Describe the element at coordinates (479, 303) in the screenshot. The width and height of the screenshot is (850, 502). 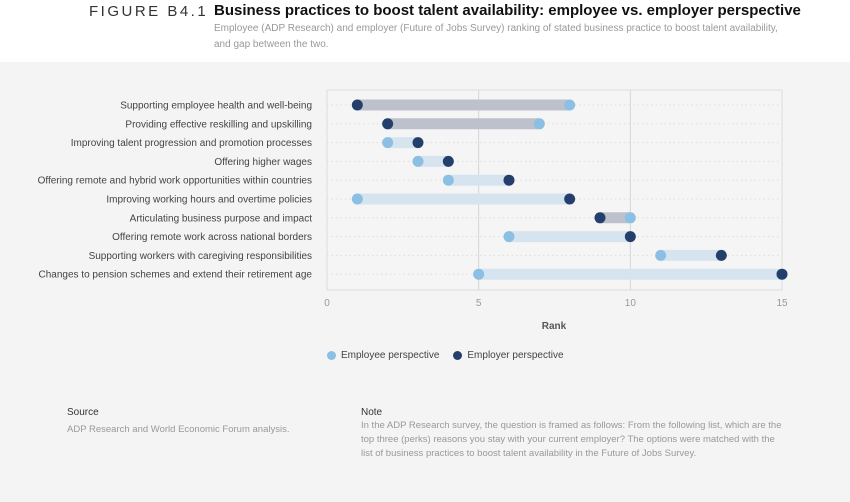
I see `x-tick-label: 5` at that location.